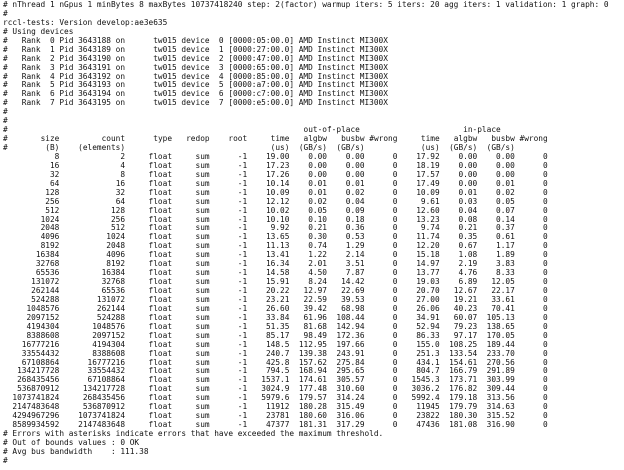 The width and height of the screenshot is (624, 470). What do you see at coordinates (350, 317) in the screenshot?
I see `cell: 108.44` at bounding box center [350, 317].